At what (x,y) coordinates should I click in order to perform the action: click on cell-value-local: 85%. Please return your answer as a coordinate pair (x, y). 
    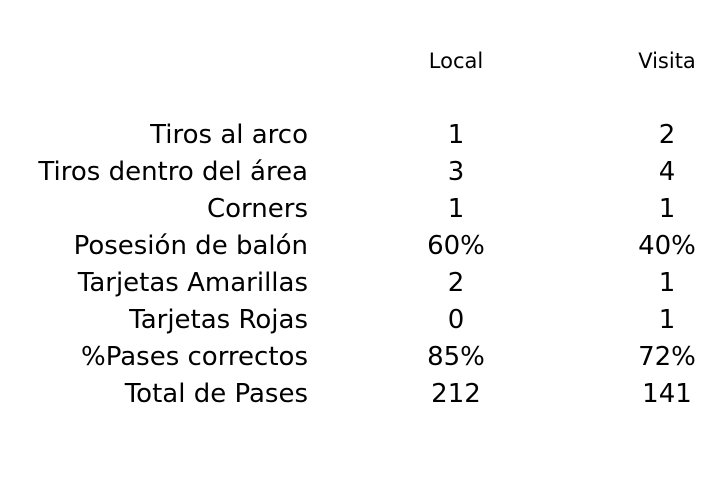
    Looking at the image, I should click on (456, 357).